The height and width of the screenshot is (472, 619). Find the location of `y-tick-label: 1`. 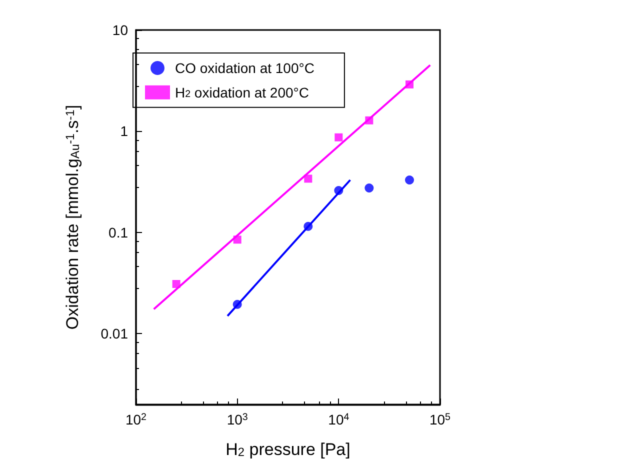

y-tick-label: 1 is located at coordinates (124, 131).